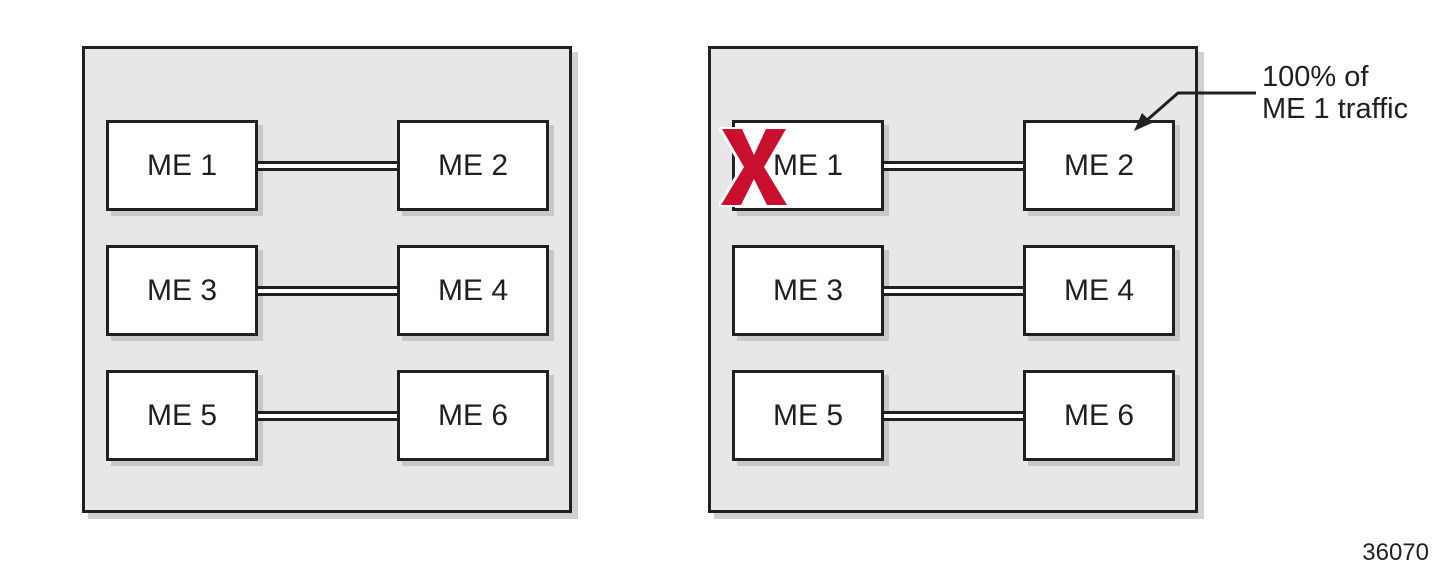 This screenshot has width=1435, height=573. Describe the element at coordinates (754, 167) in the screenshot. I see `x-icon` at that location.